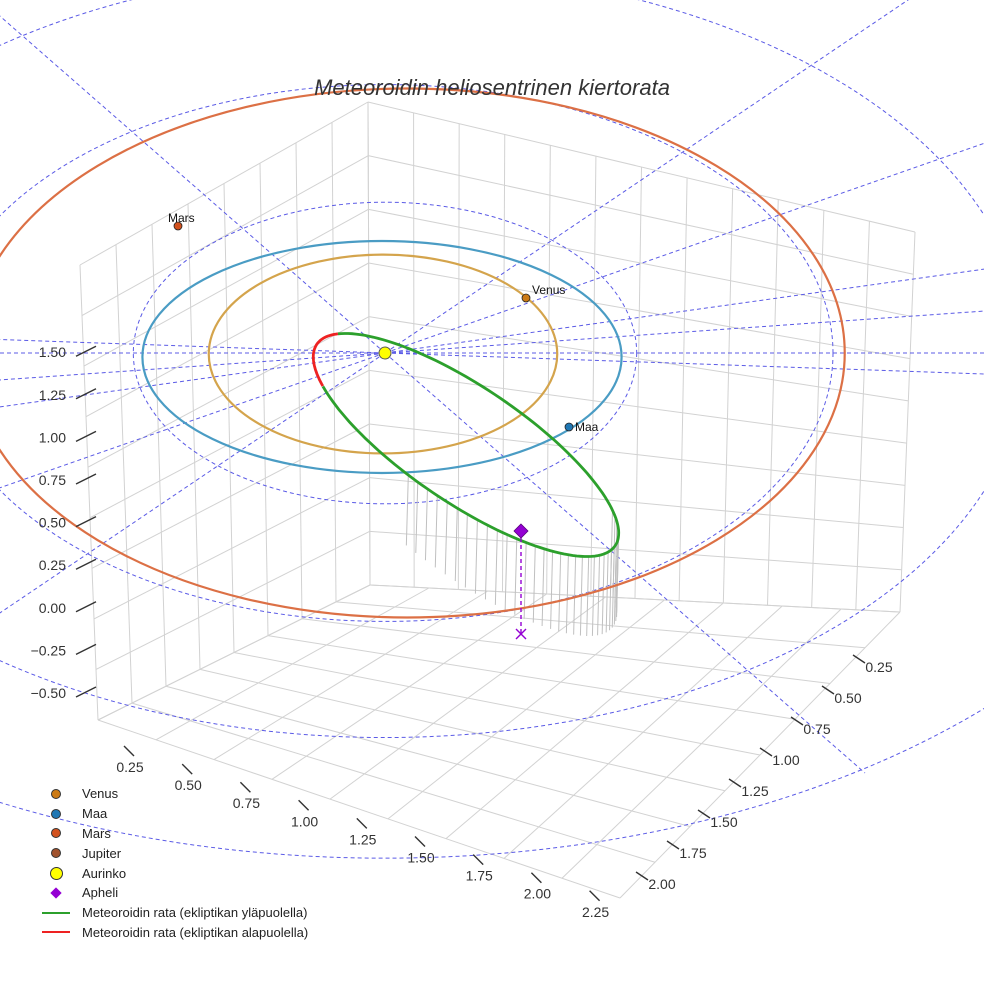 This screenshot has width=984, height=984. Describe the element at coordinates (595, 912) in the screenshot. I see `x-tick-label: 2.25` at that location.